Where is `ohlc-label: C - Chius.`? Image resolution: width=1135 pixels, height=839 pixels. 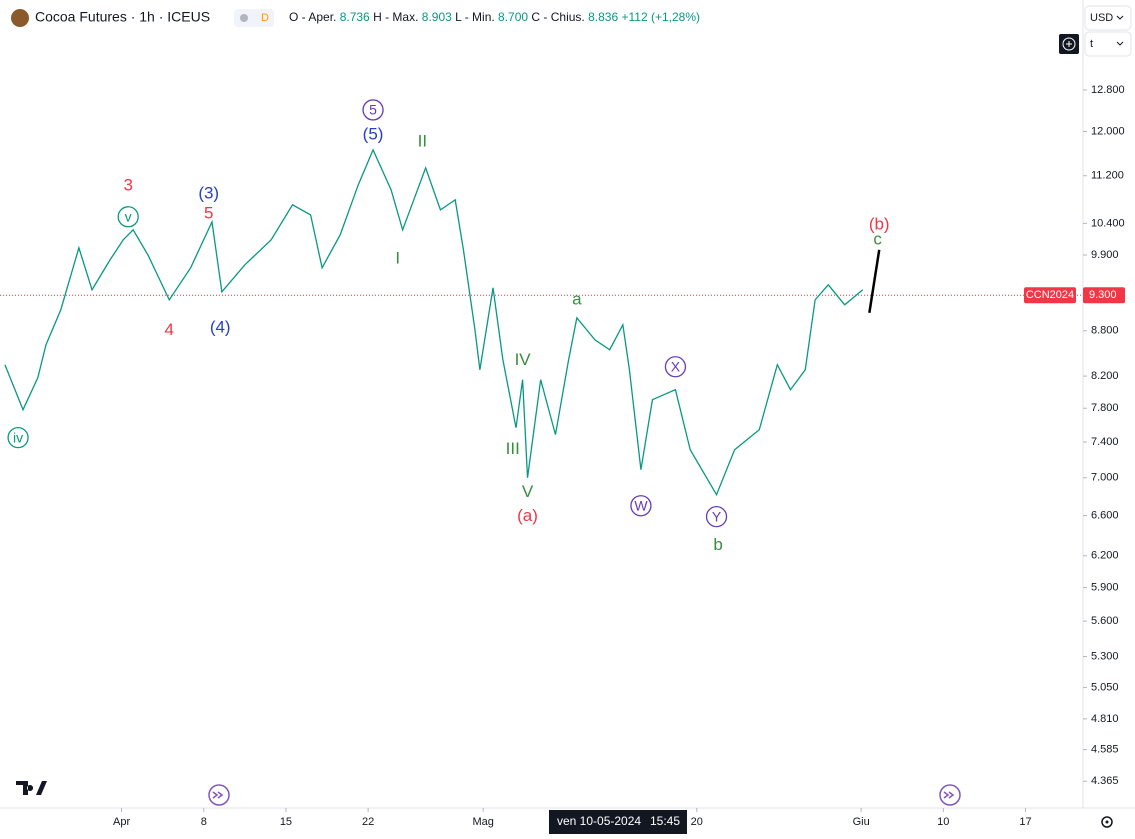
ohlc-label: C - Chius. is located at coordinates (557, 17).